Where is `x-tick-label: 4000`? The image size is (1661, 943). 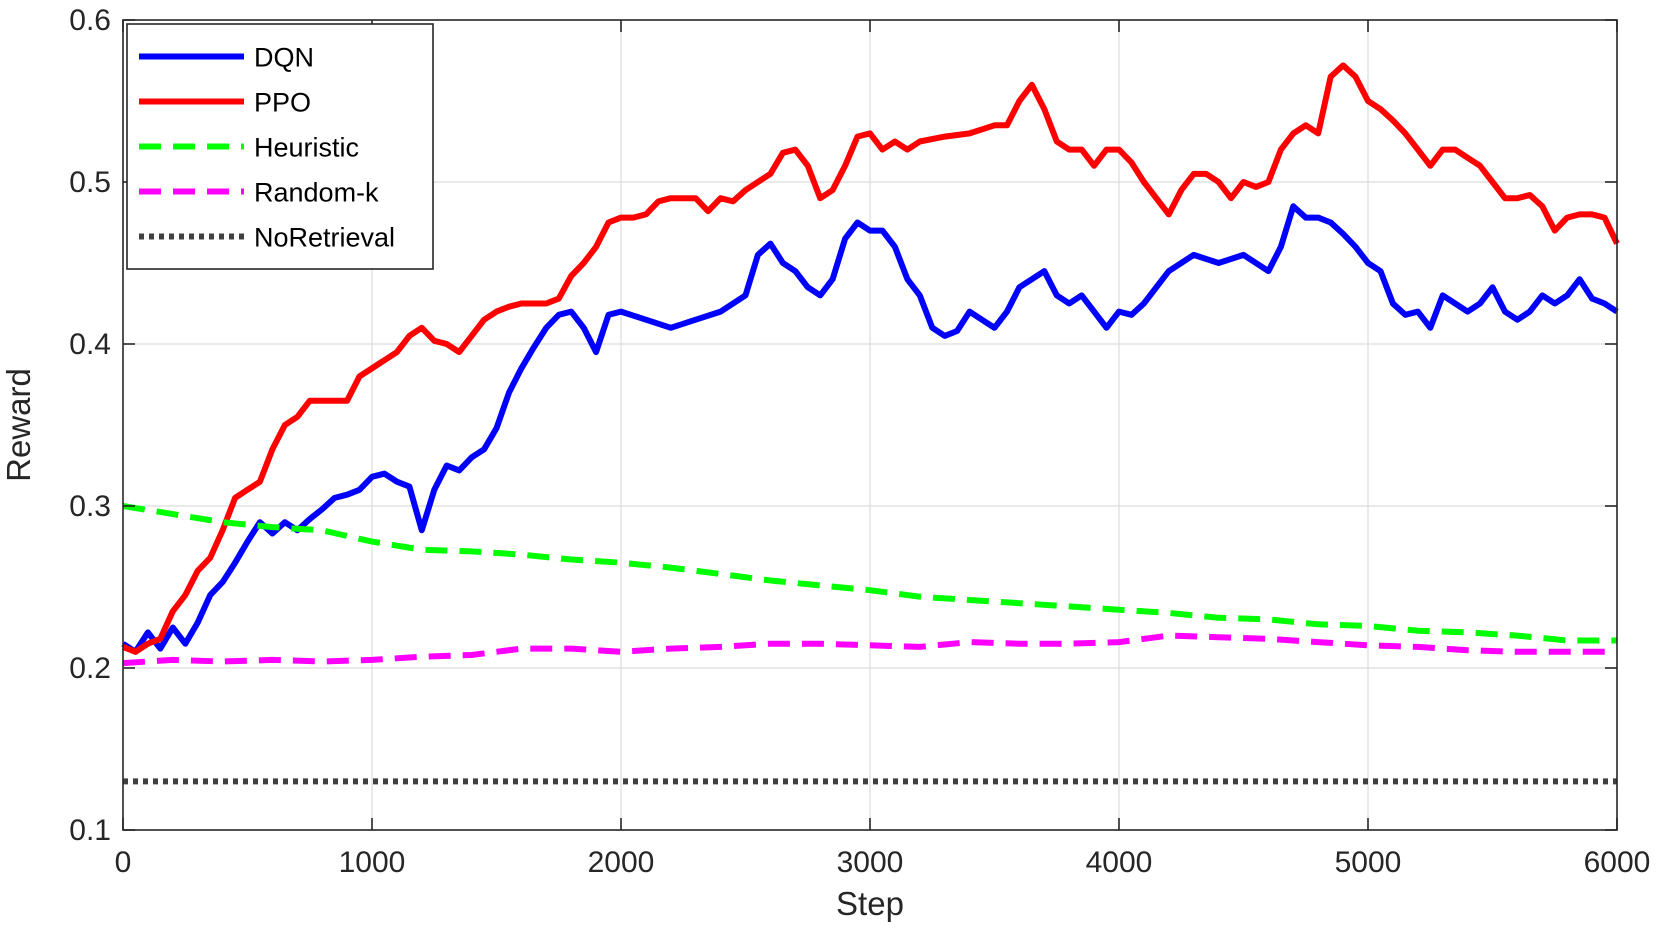
x-tick-label: 4000 is located at coordinates (1119, 862).